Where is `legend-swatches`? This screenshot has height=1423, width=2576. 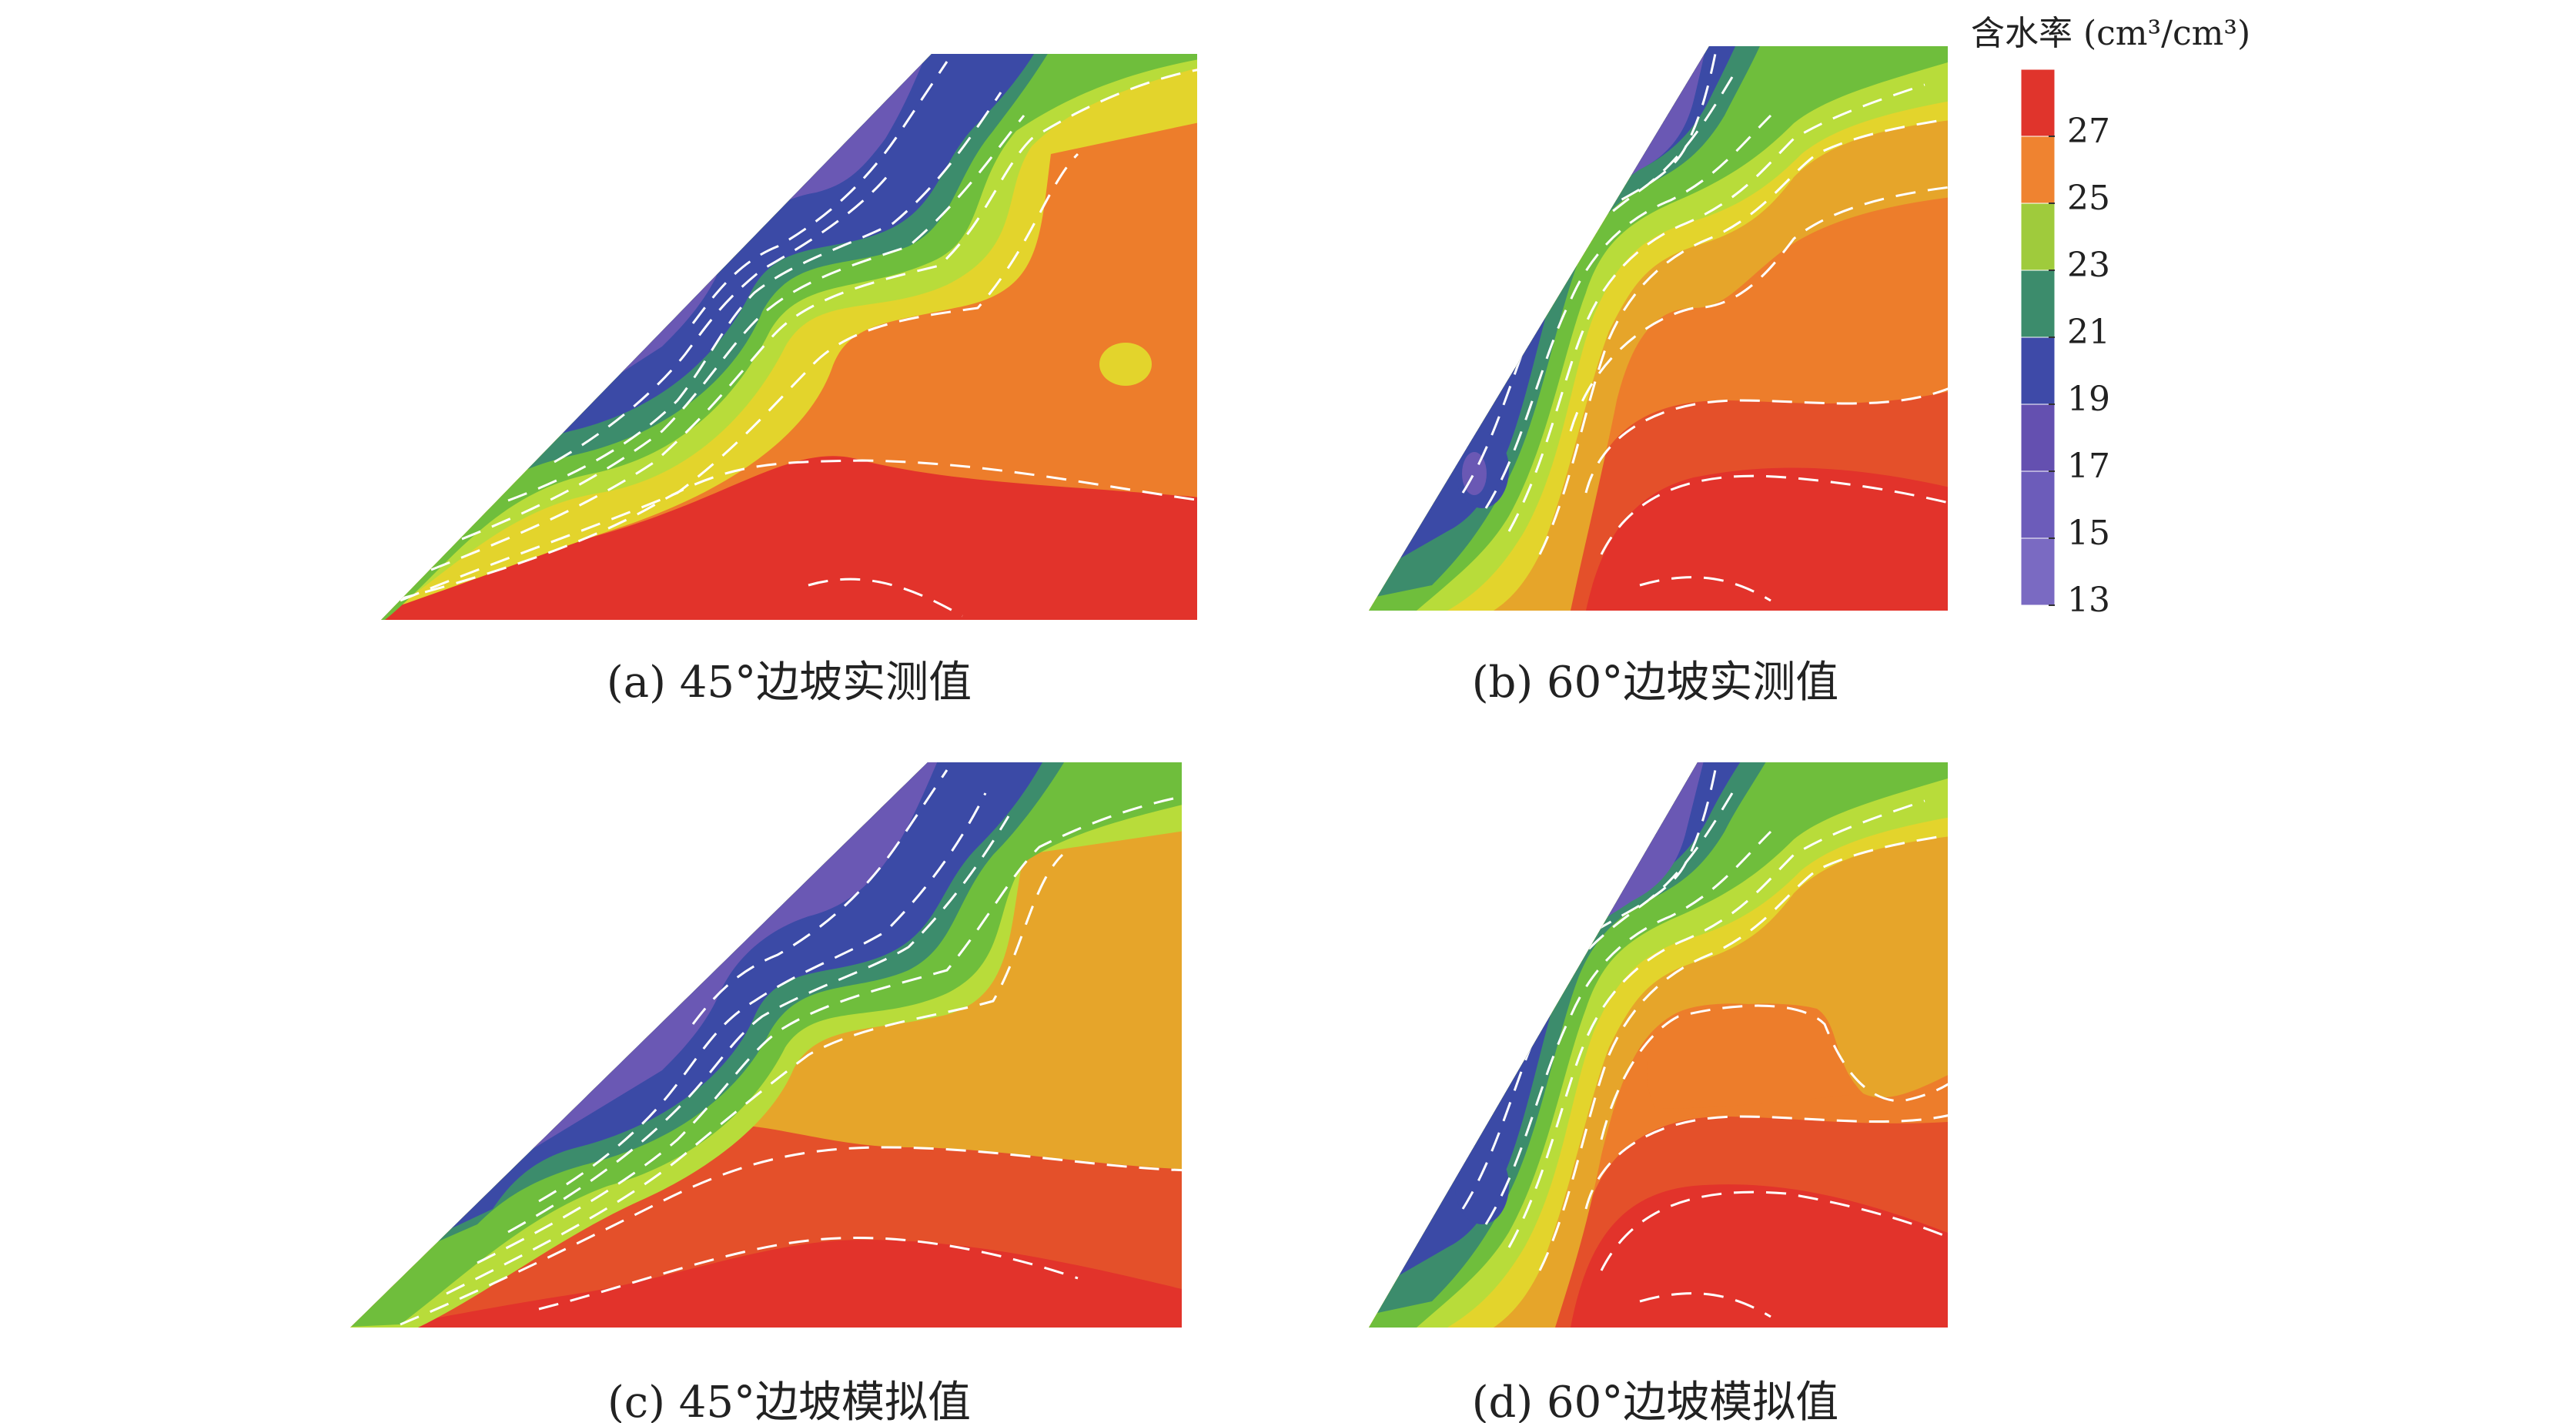
legend-swatches is located at coordinates (2038, 338).